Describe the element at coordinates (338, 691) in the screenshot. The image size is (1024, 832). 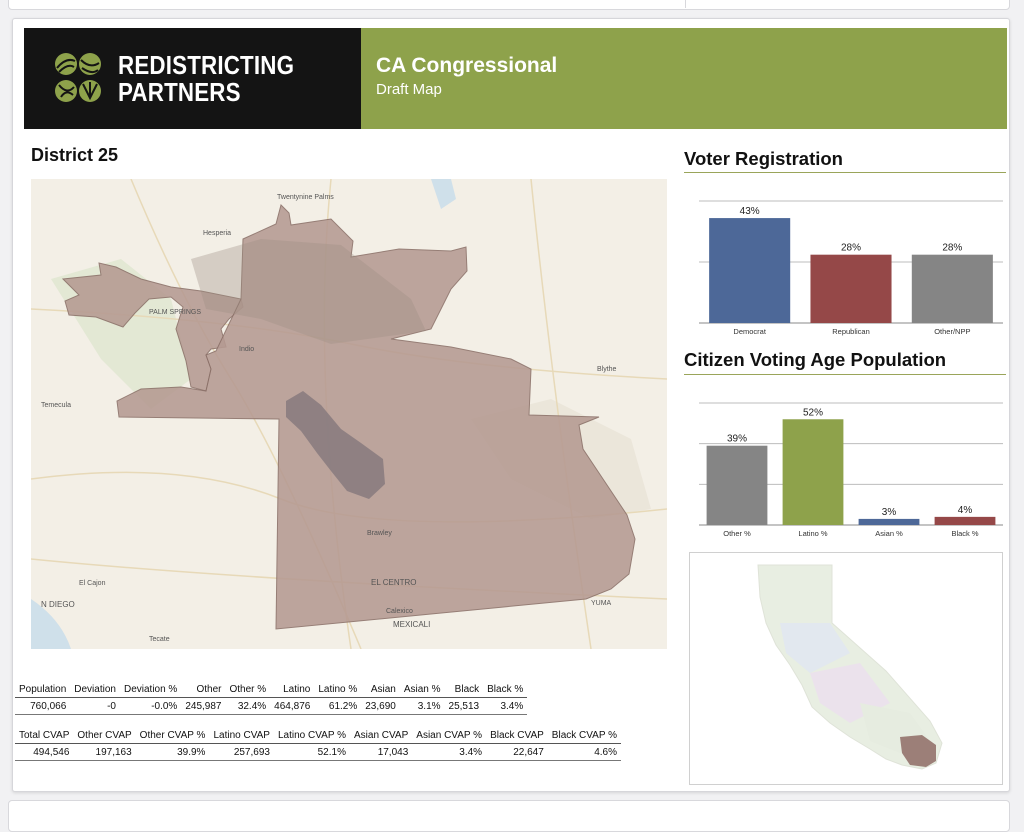
I see `population-table-header-6: Latino %` at that location.